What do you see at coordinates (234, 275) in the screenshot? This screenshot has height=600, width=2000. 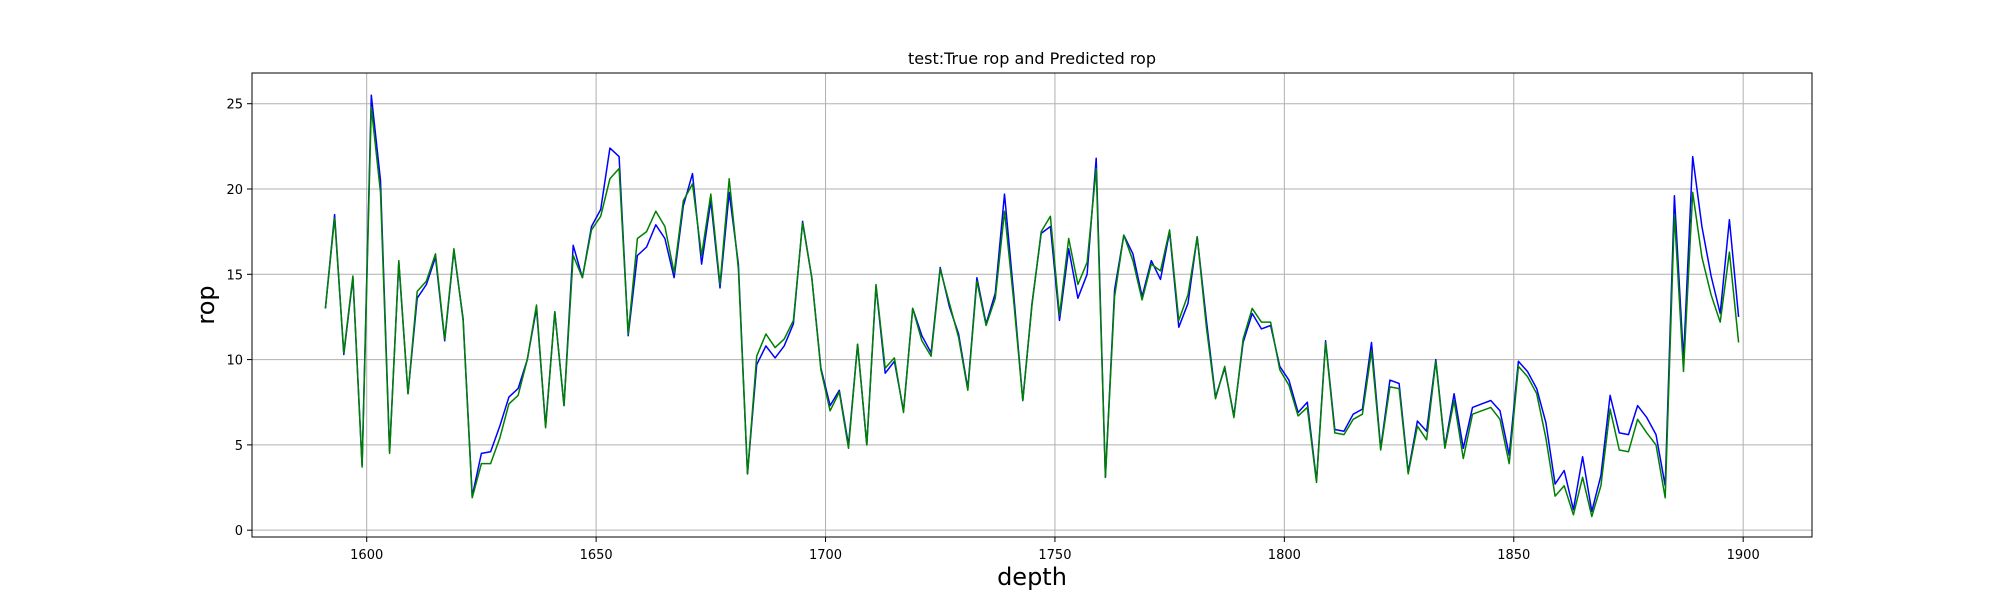 I see `y-tick-label: 15` at bounding box center [234, 275].